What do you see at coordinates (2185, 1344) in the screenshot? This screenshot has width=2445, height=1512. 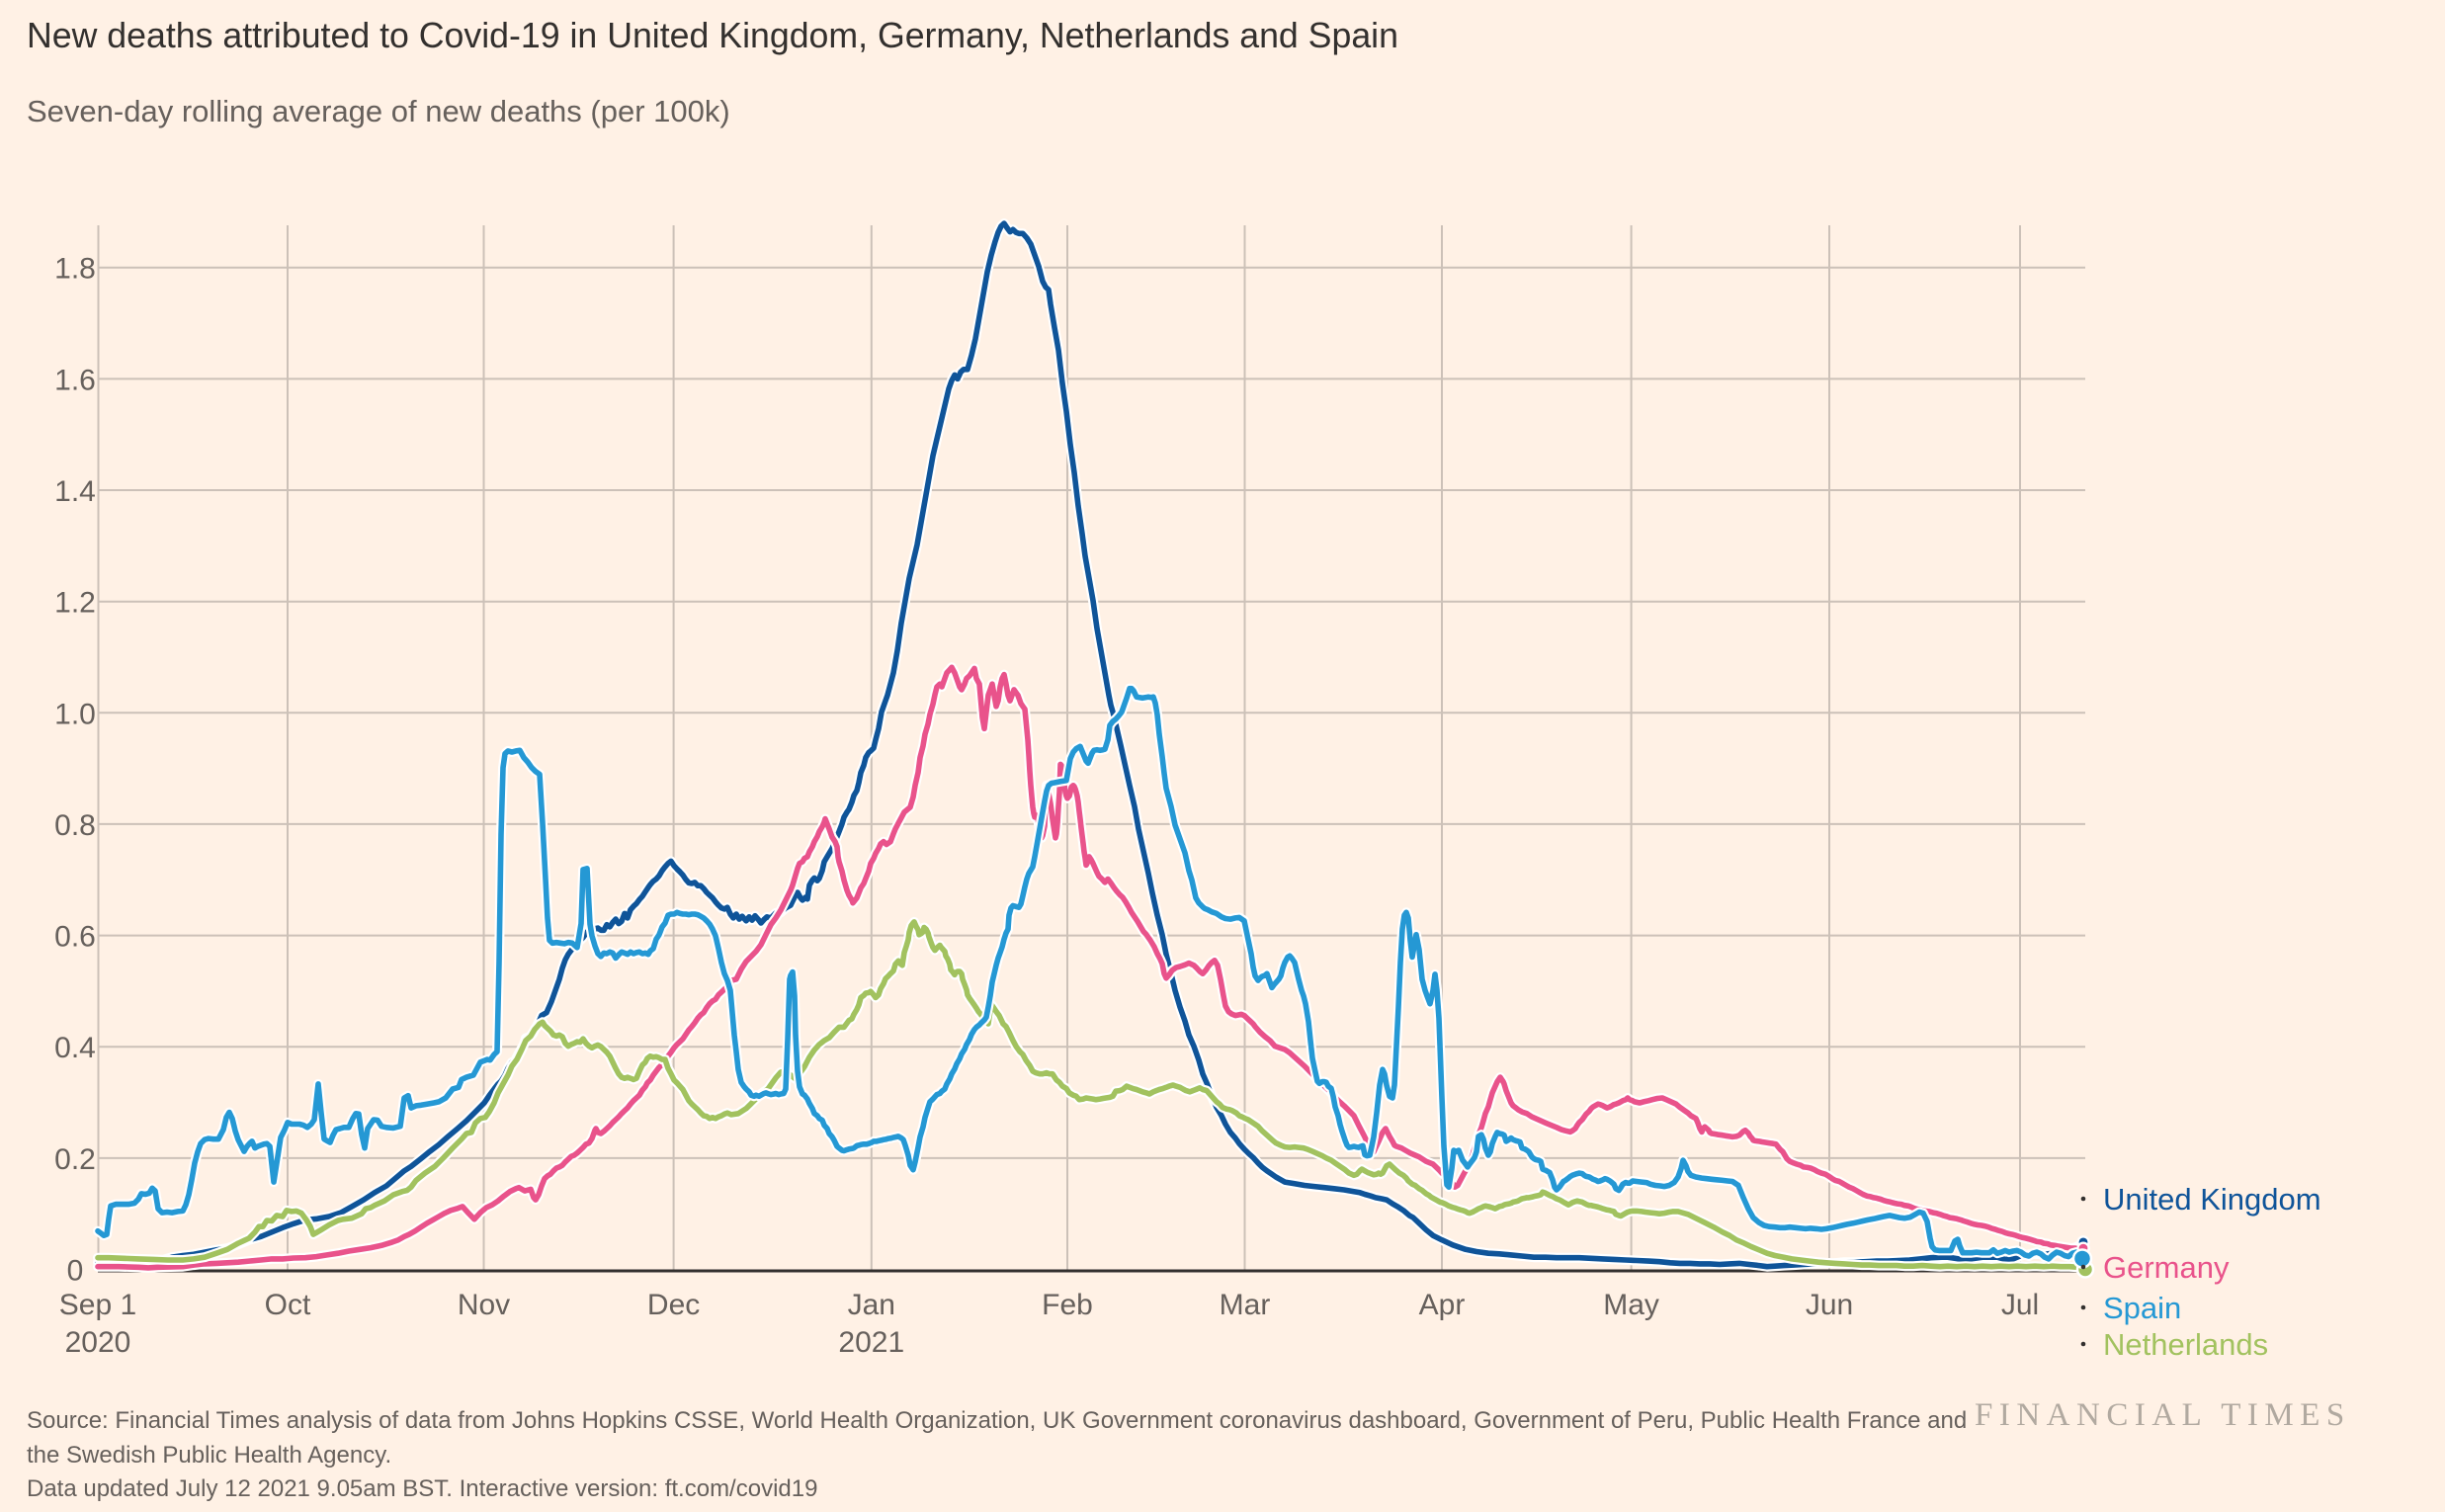 I see `svg-text: Netherlands` at bounding box center [2185, 1344].